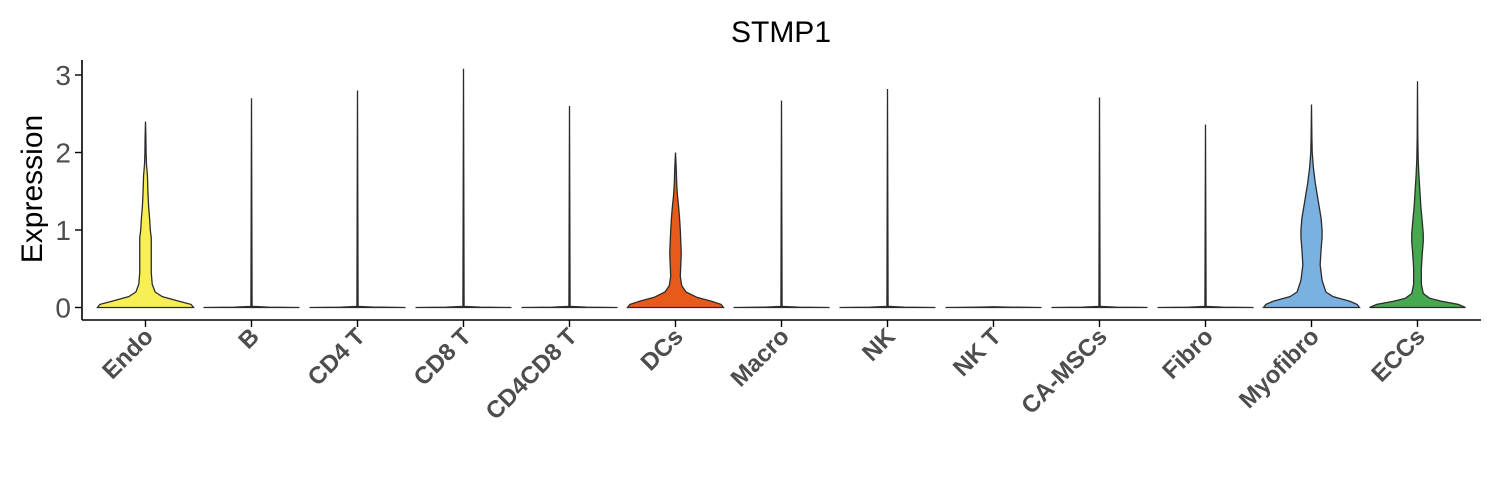  I want to click on x-tick-label: CA-MSCs, so click(1064, 371).